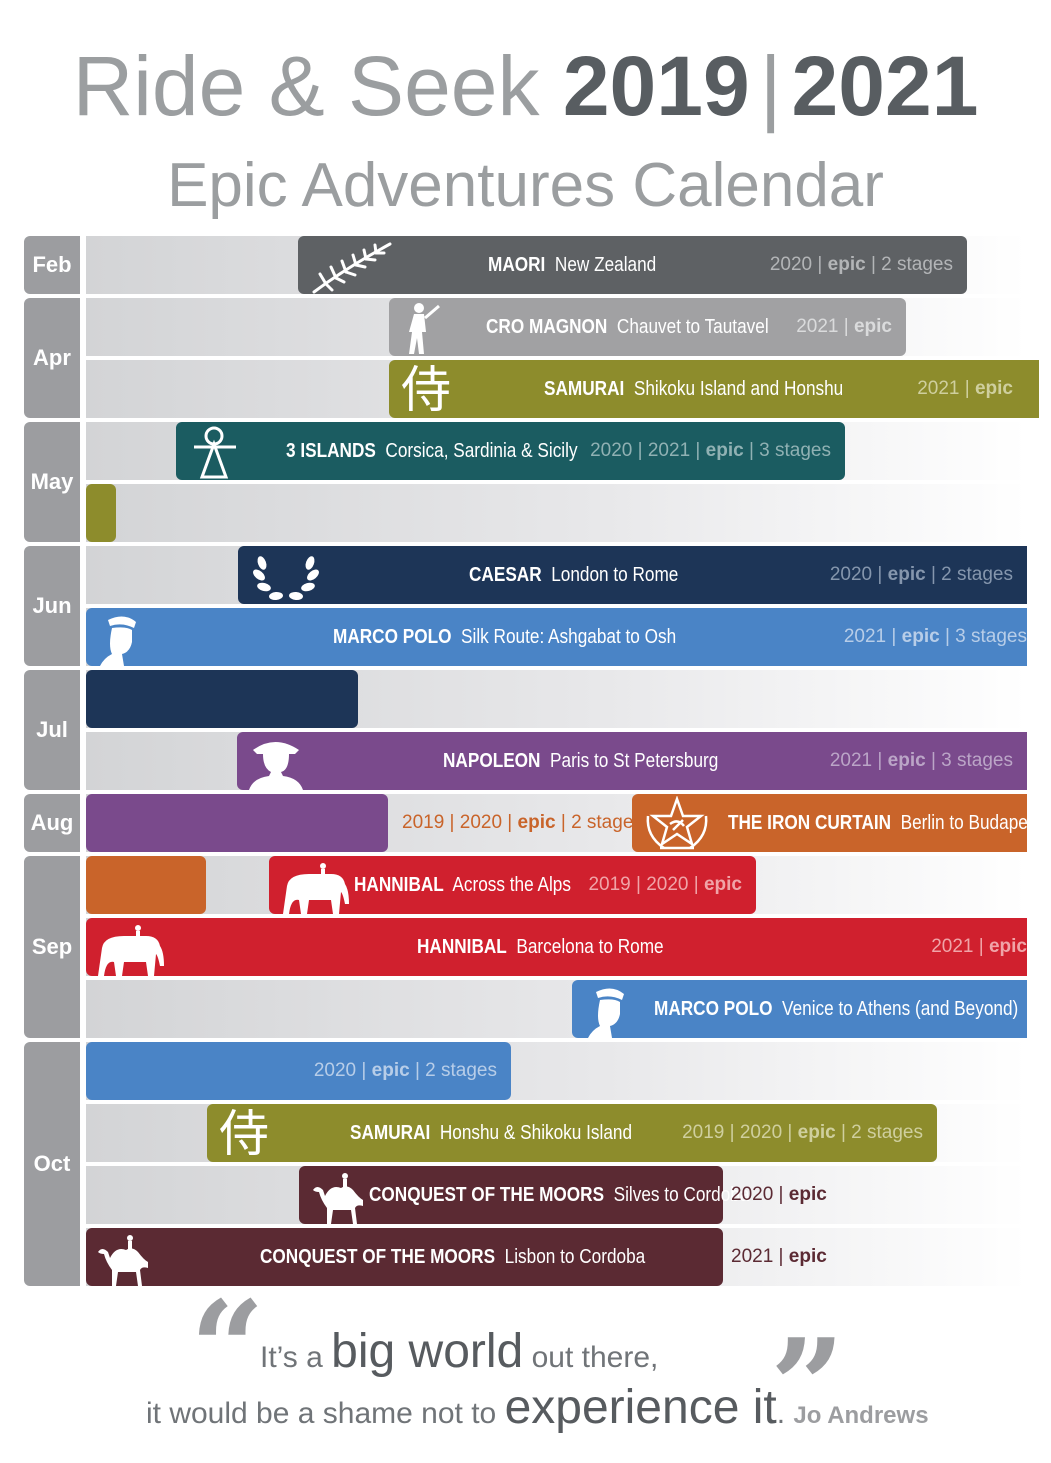 The width and height of the screenshot is (1051, 1463). Describe the element at coordinates (481, 451) in the screenshot. I see `trip-route: Corsica, Sardinia & Sicily` at that location.